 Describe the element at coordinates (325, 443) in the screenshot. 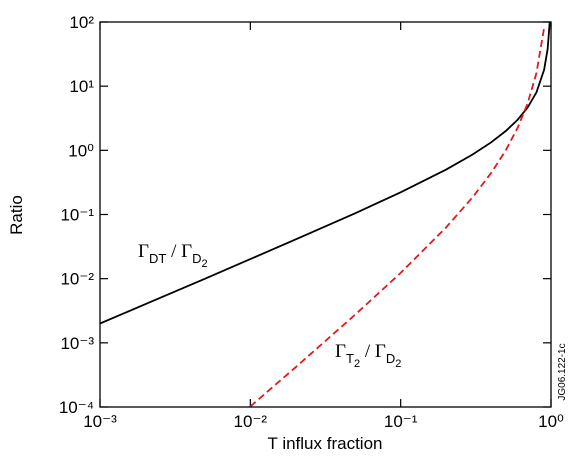

I see `x-axis-label: T influx fraction` at that location.